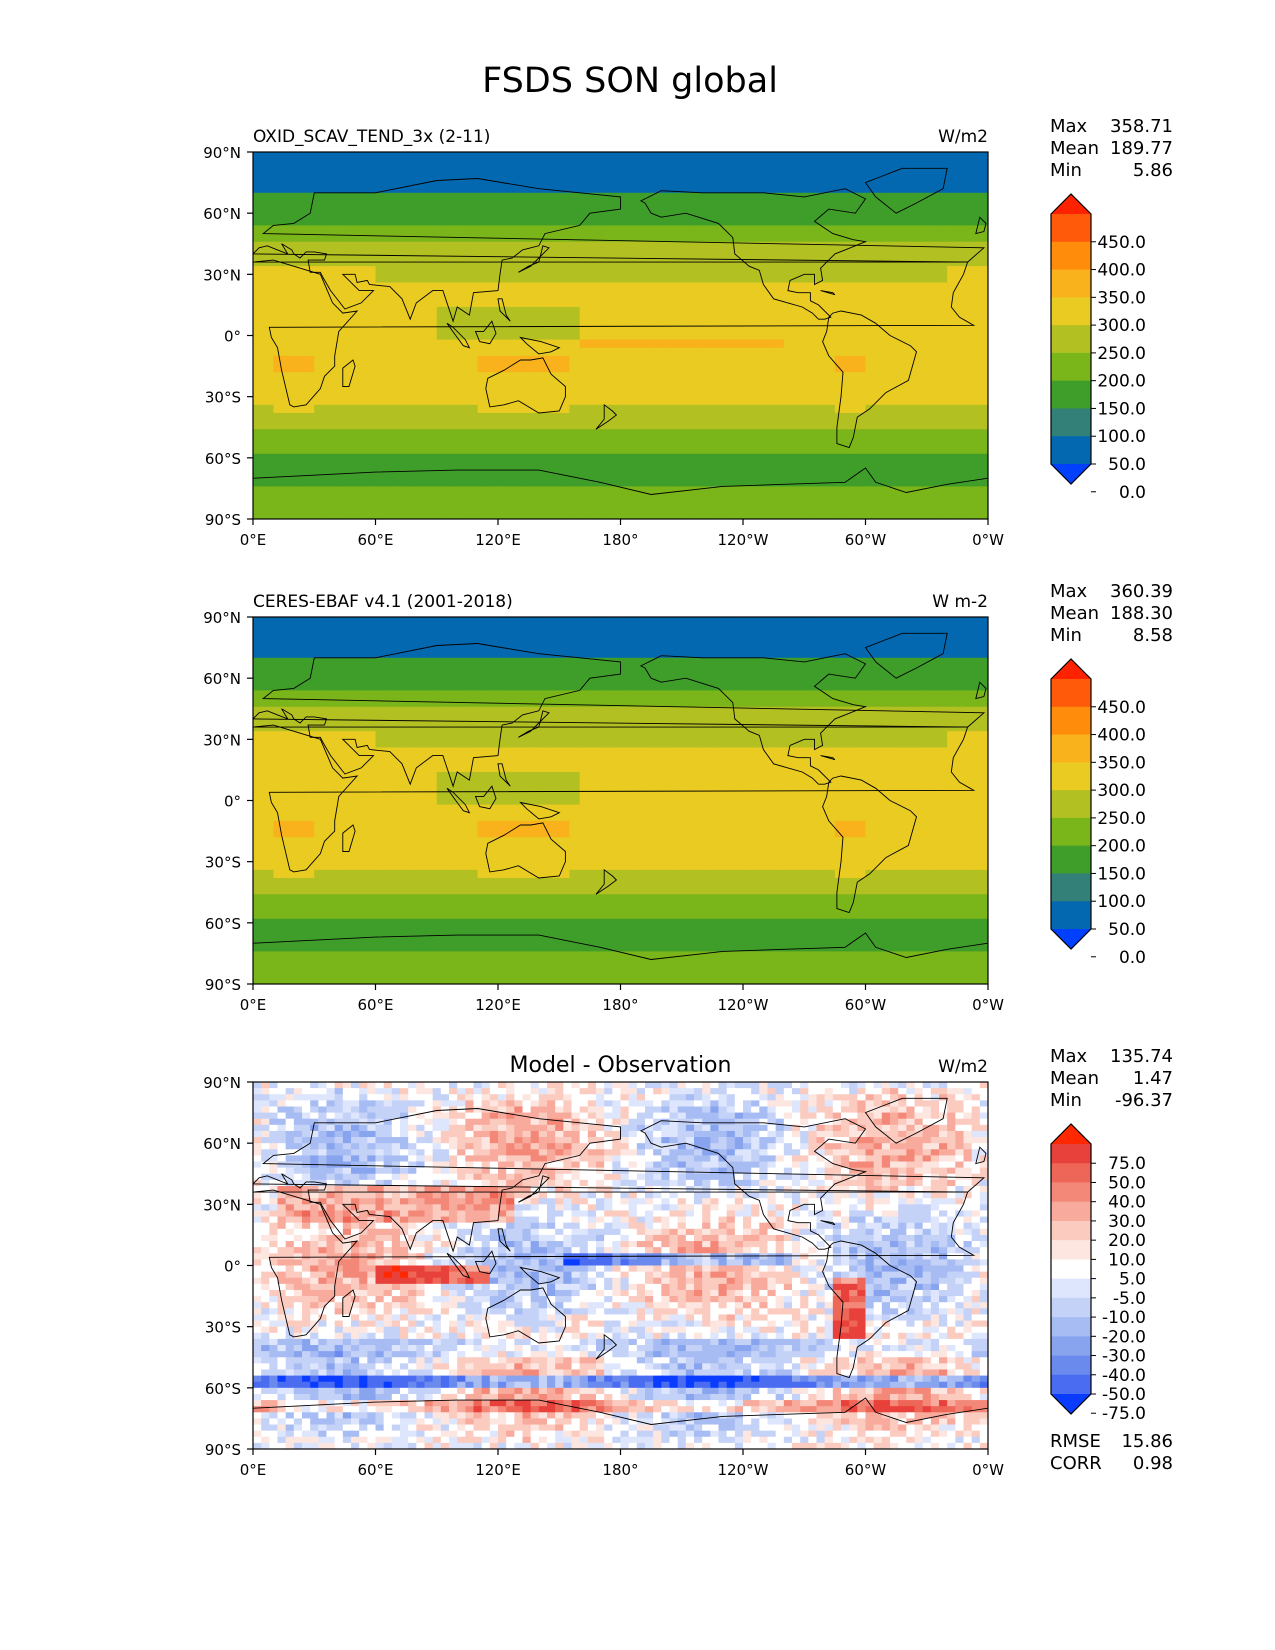  Describe the element at coordinates (1127, 1222) in the screenshot. I see `colorbar-label: 30.0` at that location.